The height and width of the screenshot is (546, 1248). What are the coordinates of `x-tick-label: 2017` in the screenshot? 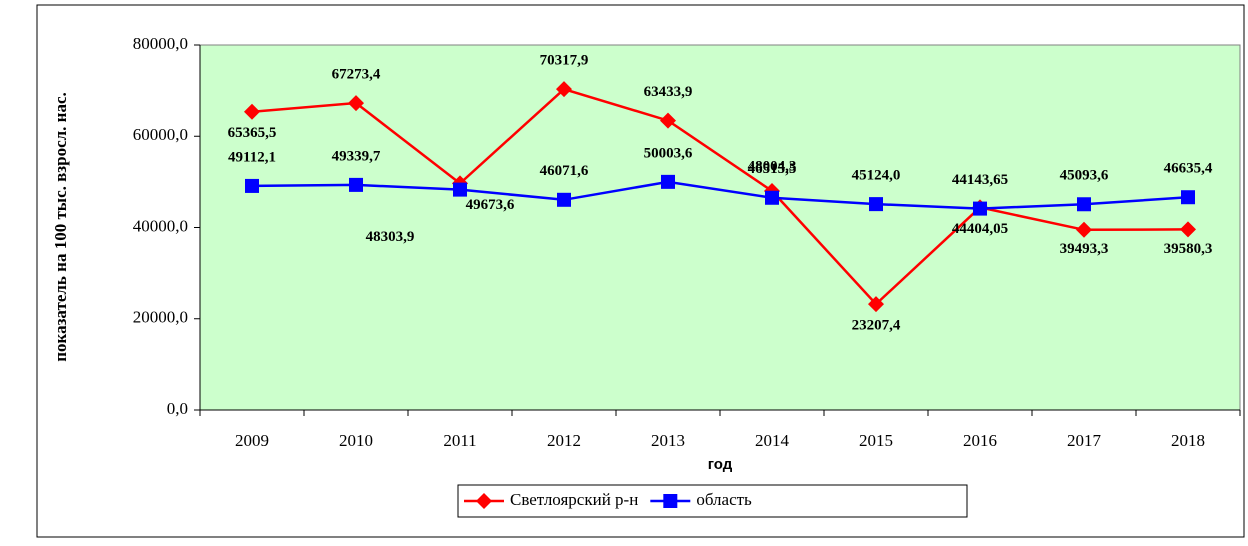 It's located at (1084, 440).